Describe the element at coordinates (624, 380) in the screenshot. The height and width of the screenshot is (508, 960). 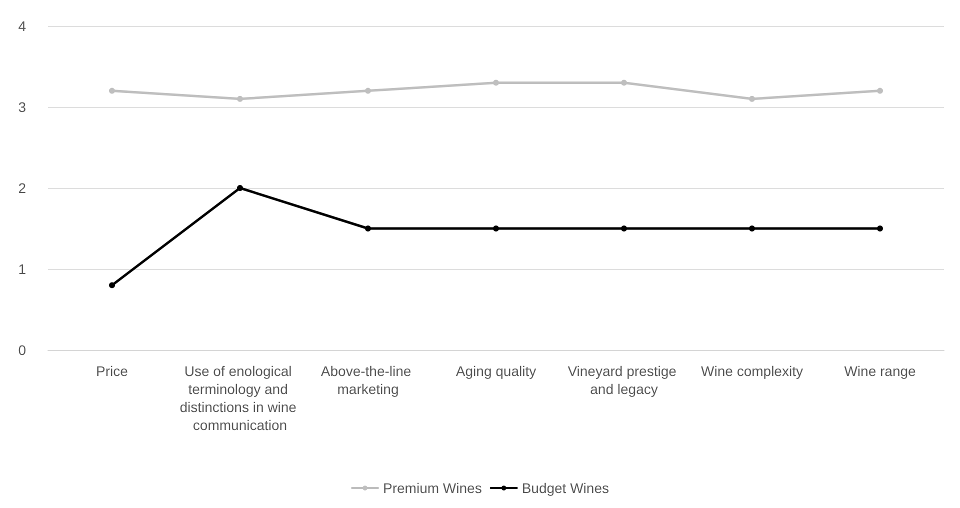
I see `x-tick-label: Vineyard prestige and legacy` at that location.